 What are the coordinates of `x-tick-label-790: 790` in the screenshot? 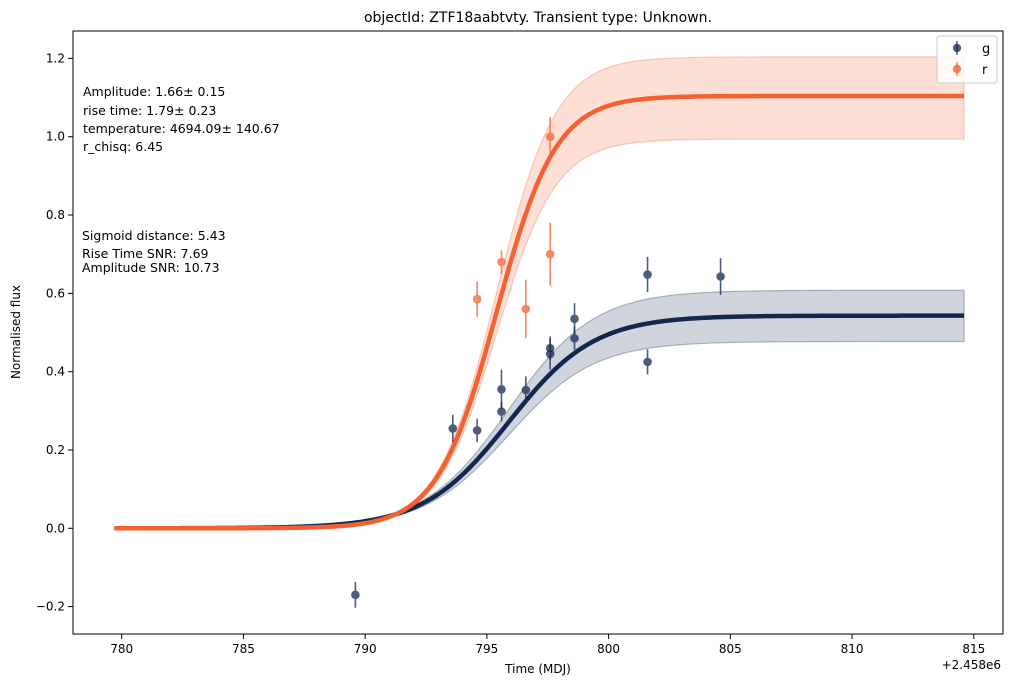 It's located at (365, 649).